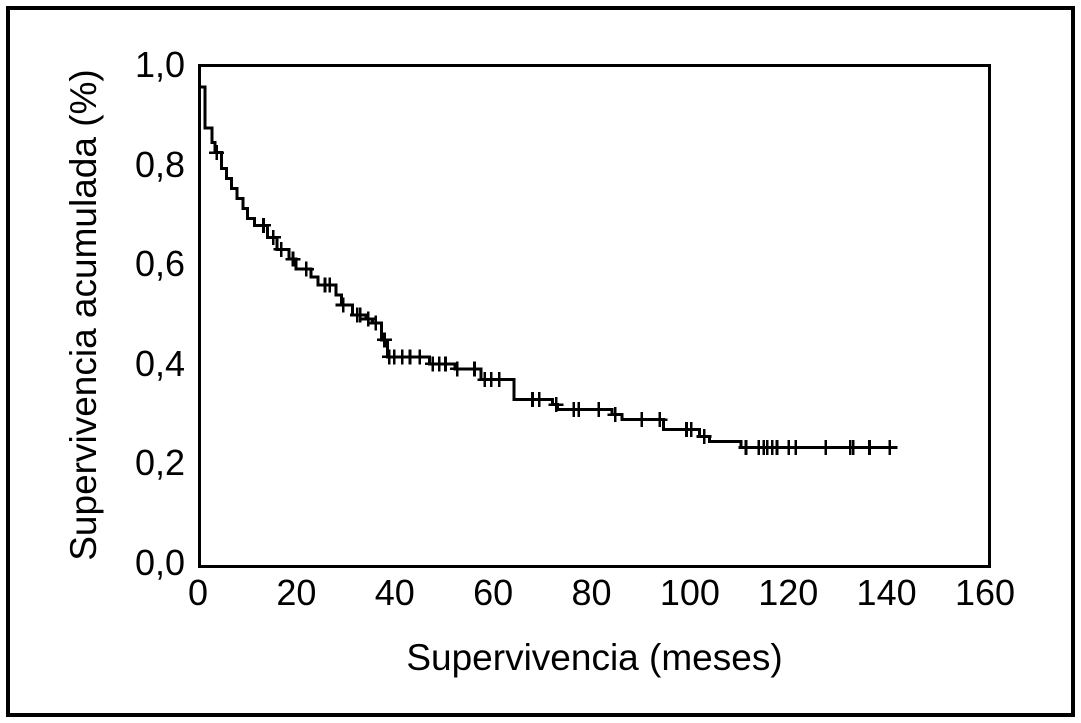  I want to click on x-tick-label-100: 100, so click(689, 592).